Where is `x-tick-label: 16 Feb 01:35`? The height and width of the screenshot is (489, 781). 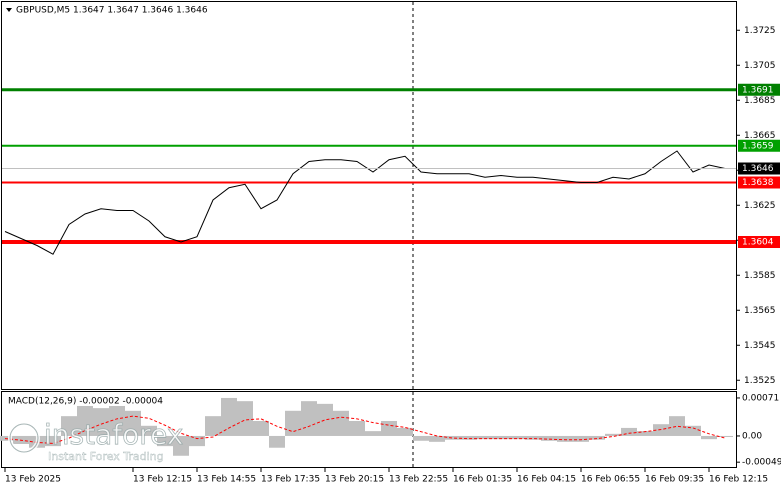
x-tick-label: 16 Feb 01:35 is located at coordinates (482, 480).